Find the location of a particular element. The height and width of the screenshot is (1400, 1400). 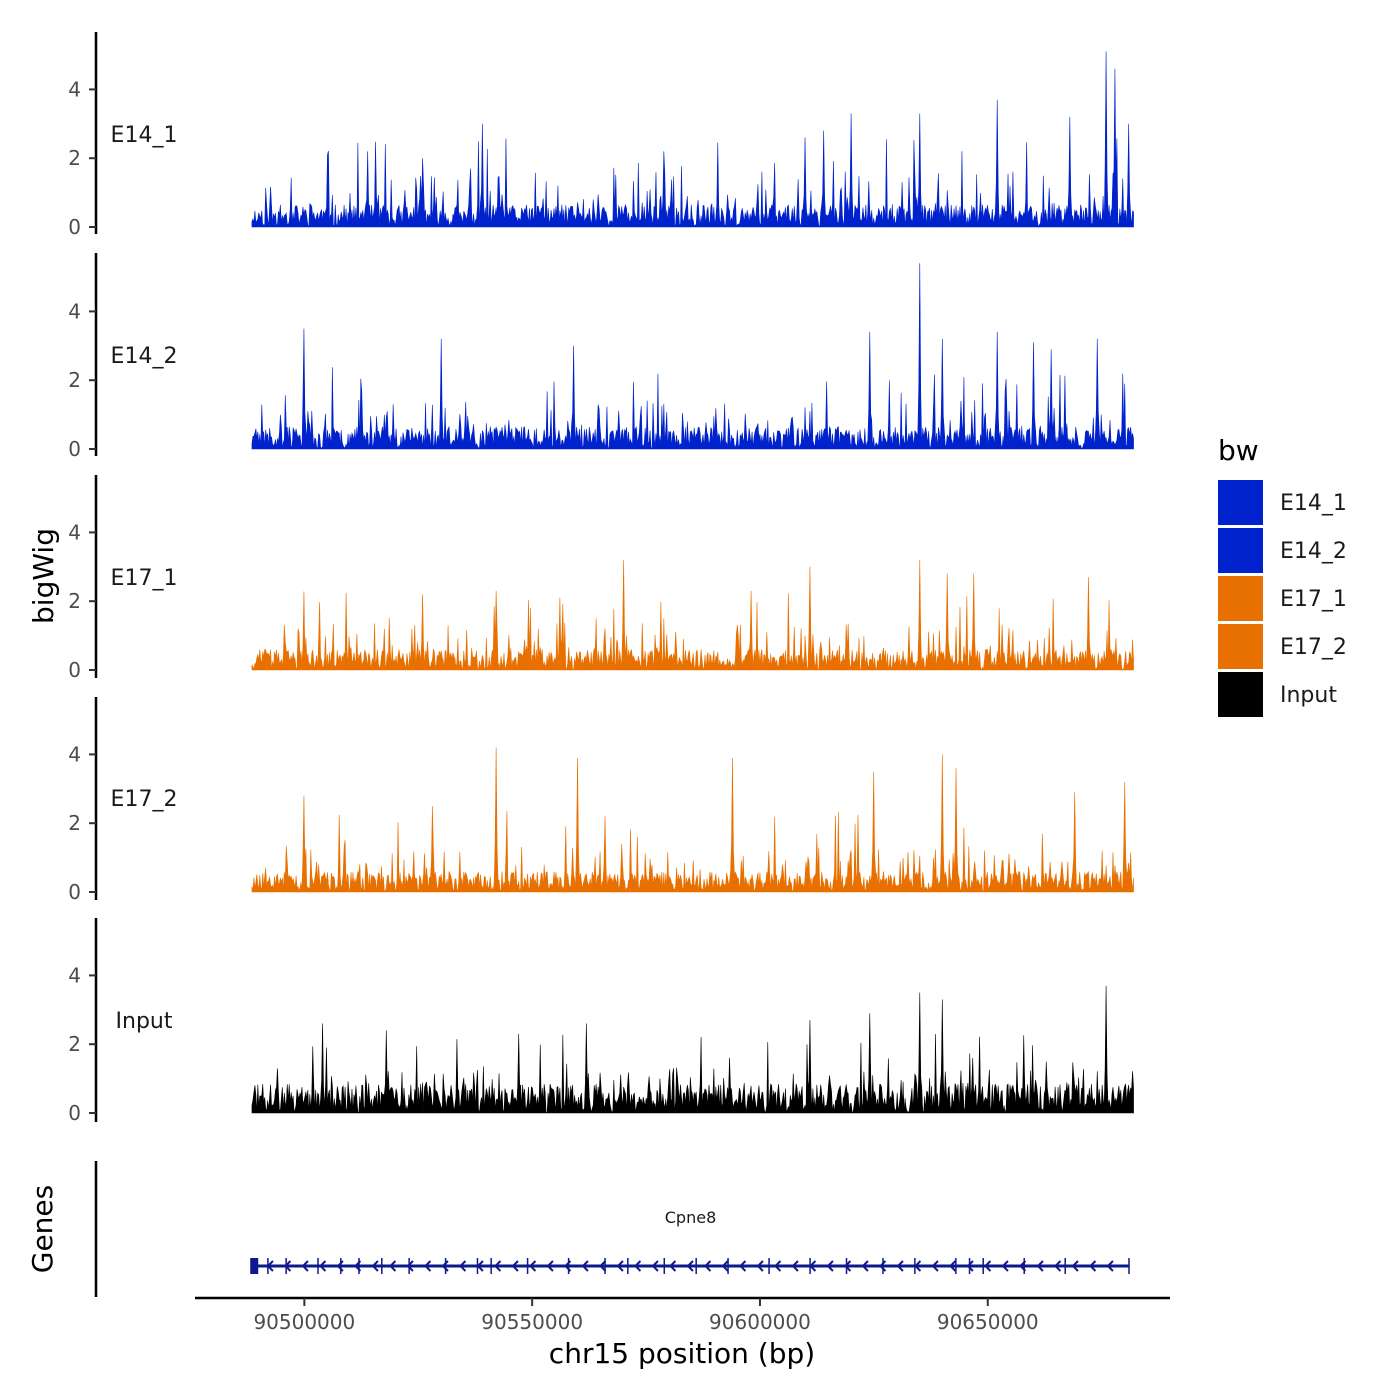

track-panel-e14-1: E14_1 0 2 4 is located at coordinates (601, 135).